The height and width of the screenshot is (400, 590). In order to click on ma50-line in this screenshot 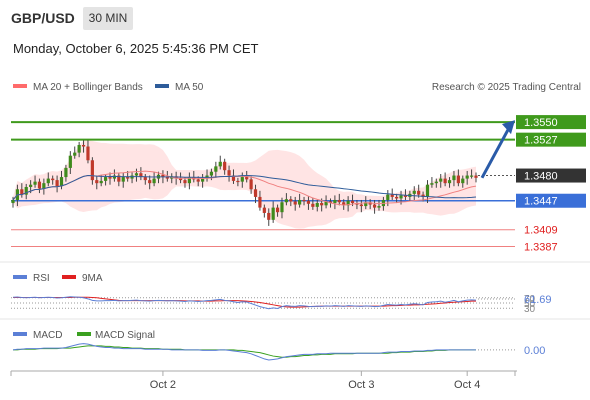, I will do `click(244, 187)`.